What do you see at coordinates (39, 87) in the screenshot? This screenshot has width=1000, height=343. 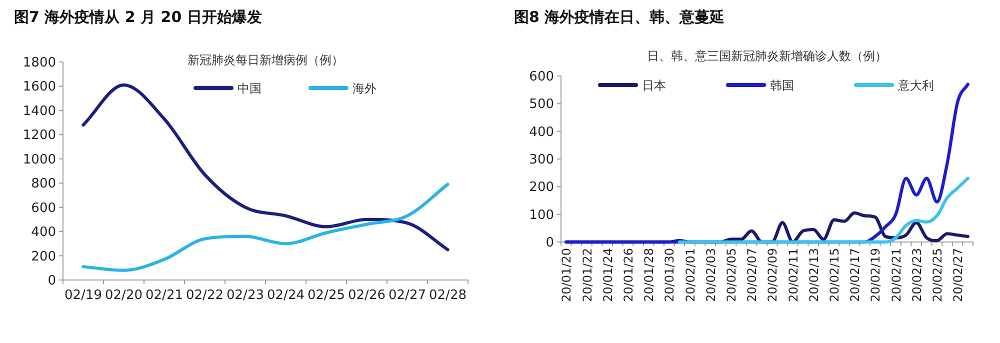 I see `y-tick-label: 1600` at bounding box center [39, 87].